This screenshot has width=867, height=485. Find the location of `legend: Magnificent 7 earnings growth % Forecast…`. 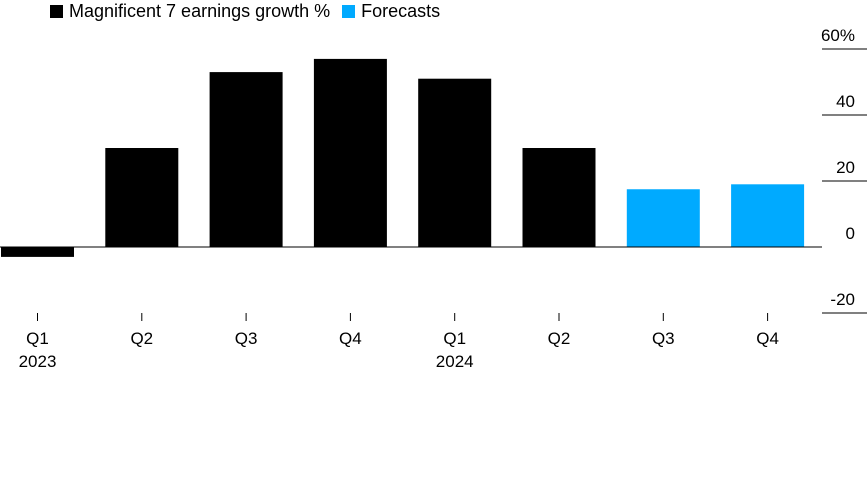

legend: Magnificent 7 earnings growth % Forecast… is located at coordinates (245, 11).